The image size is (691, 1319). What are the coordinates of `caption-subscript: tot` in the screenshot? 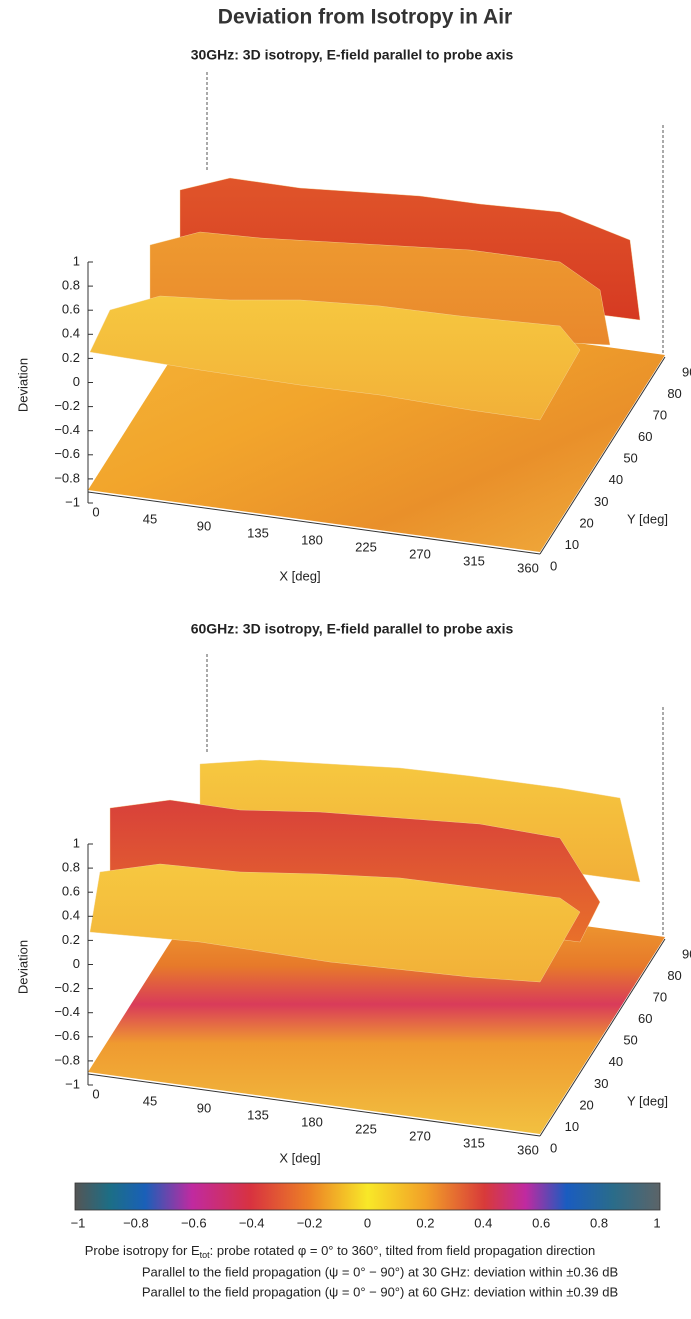 It's located at (205, 1255).